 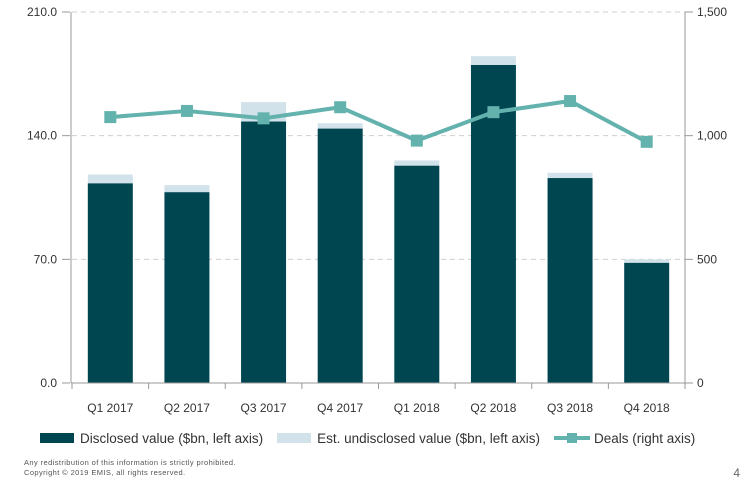 I want to click on legend-item-undisclosed: Est. undisclosed value ($bn, left axis), so click(x=408, y=438).